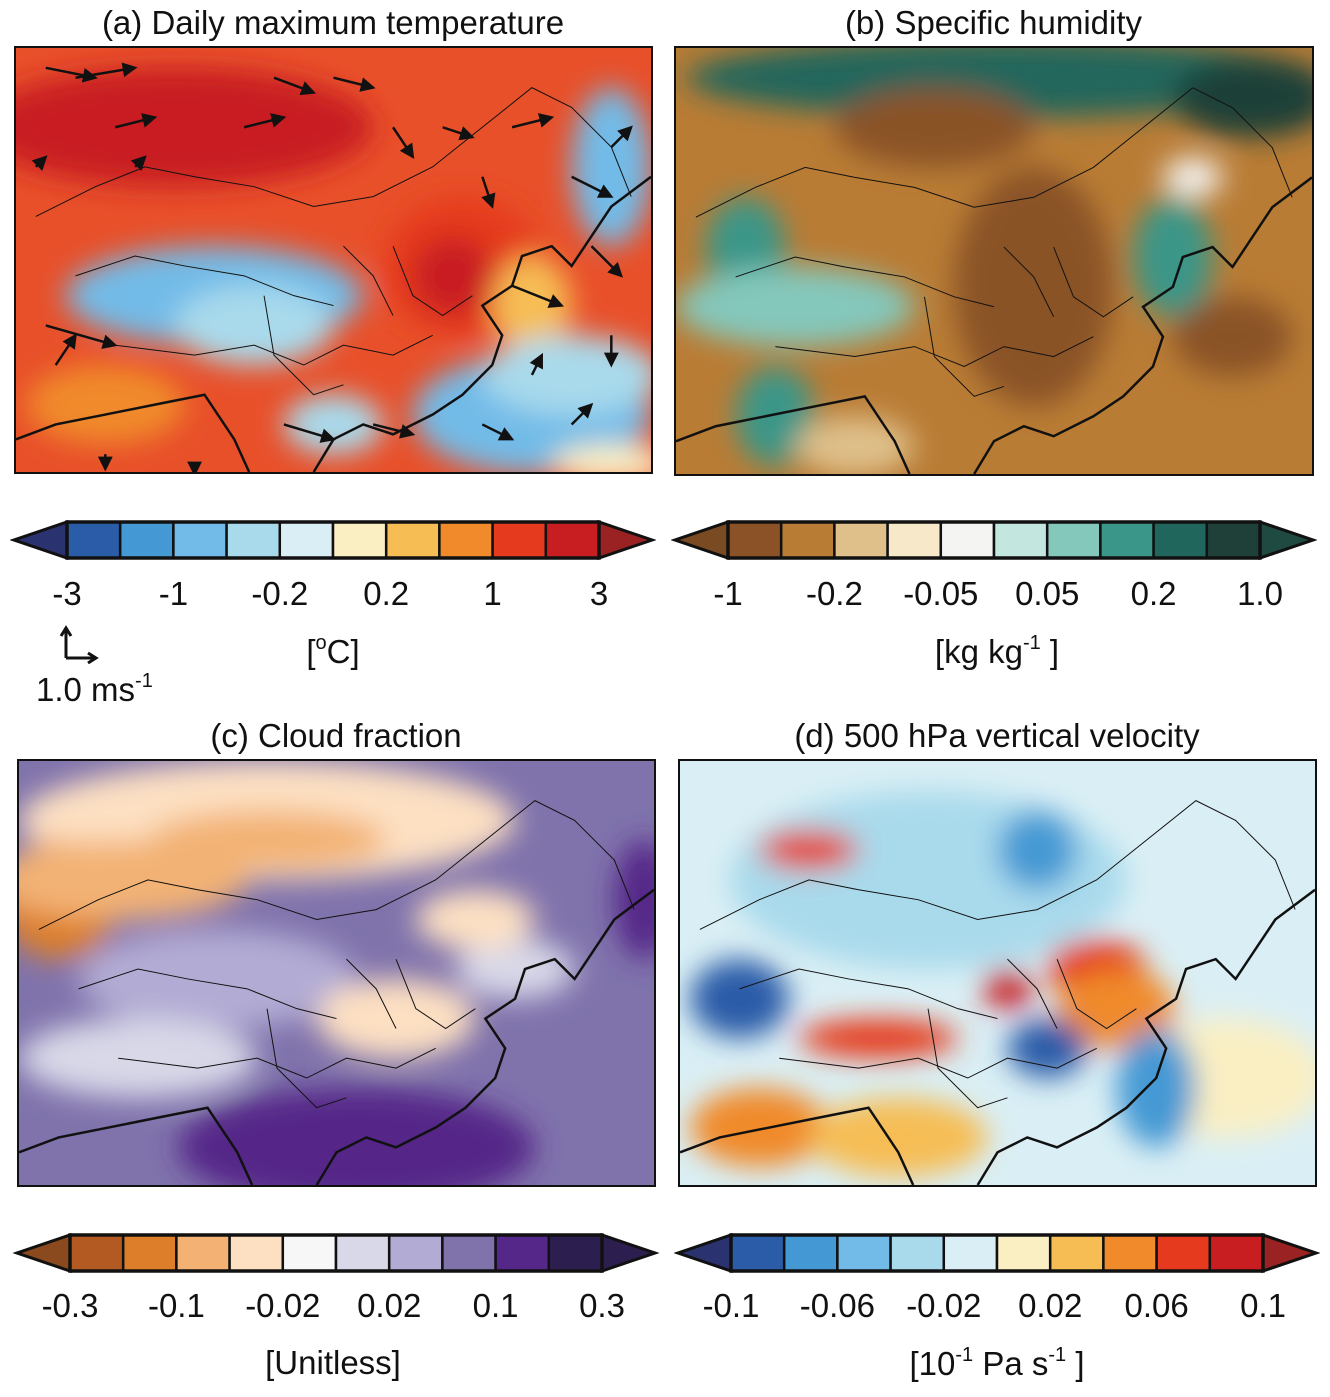 The width and height of the screenshot is (1330, 1397). Describe the element at coordinates (978, 651) in the screenshot. I see `unit-b-open: [kg kg` at that location.